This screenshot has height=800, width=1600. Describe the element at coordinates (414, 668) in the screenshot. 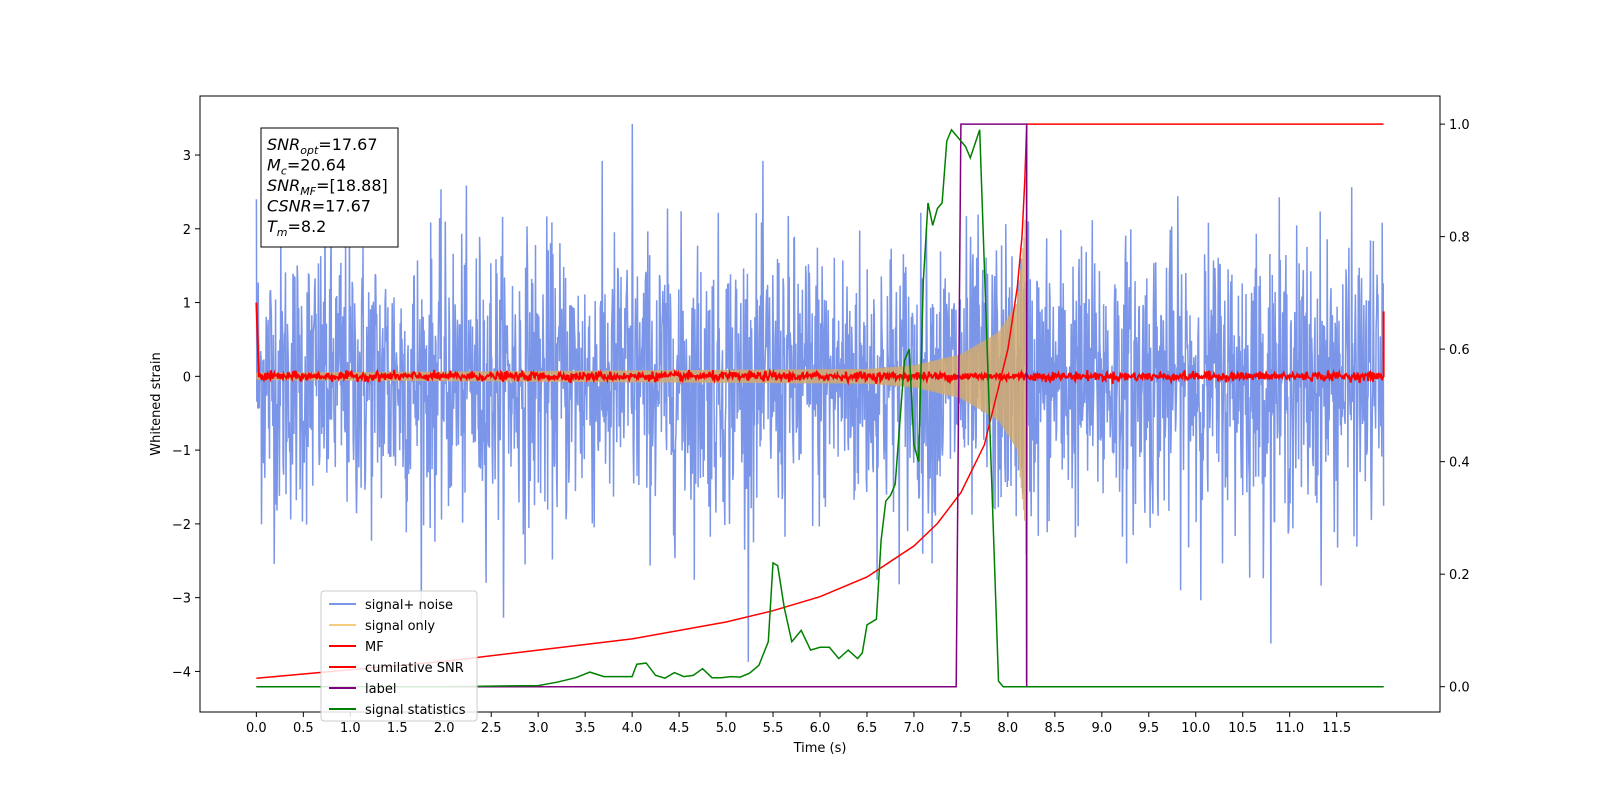

I see `legend-label: cumilative SNR` at that location.